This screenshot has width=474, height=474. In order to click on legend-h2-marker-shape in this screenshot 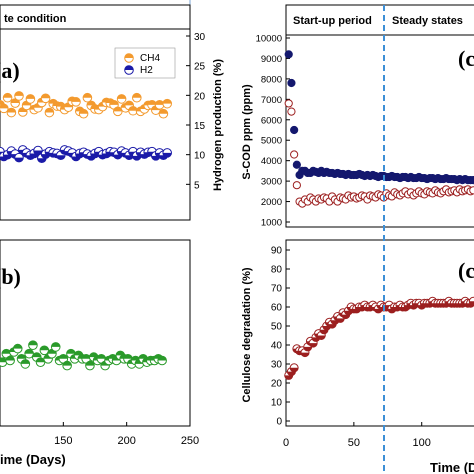, I will do `click(129, 70)`.